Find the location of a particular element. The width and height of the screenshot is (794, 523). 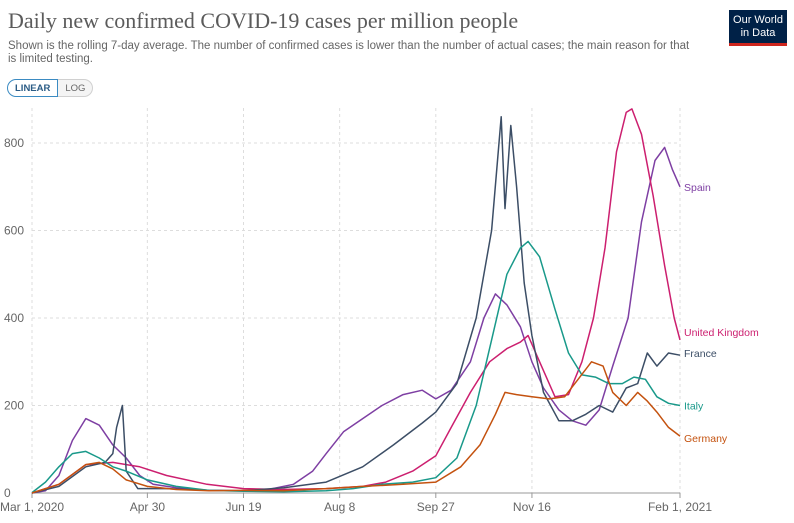

series-label-united-kingdom: United Kingdom is located at coordinates (721, 333).